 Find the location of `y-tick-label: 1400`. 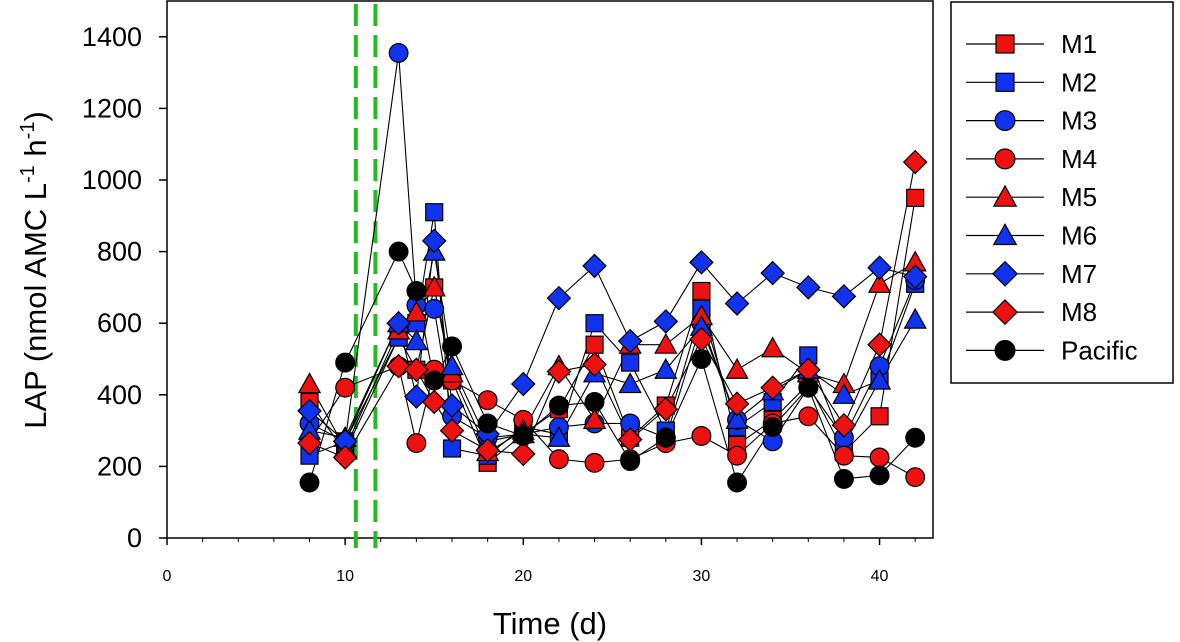

y-tick-label: 1400 is located at coordinates (112, 37).